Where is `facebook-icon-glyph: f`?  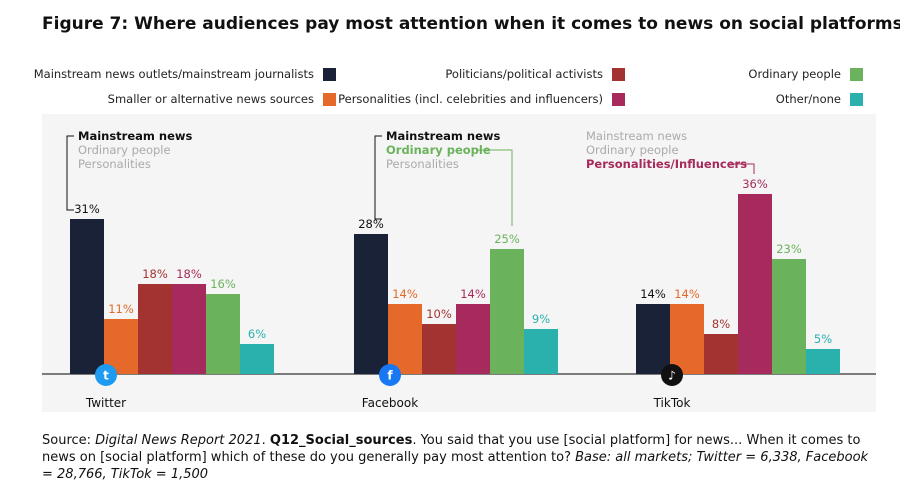
facebook-icon-glyph: f is located at coordinates (390, 376).